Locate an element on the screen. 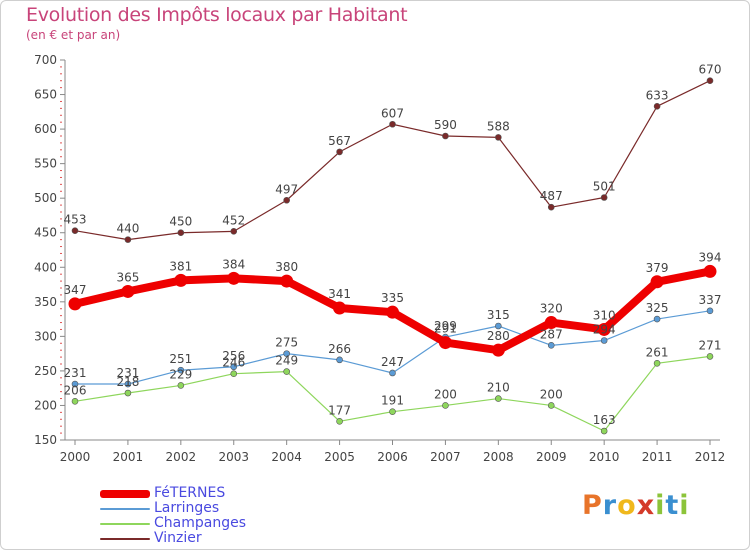  legend-label: Champanges is located at coordinates (200, 523).